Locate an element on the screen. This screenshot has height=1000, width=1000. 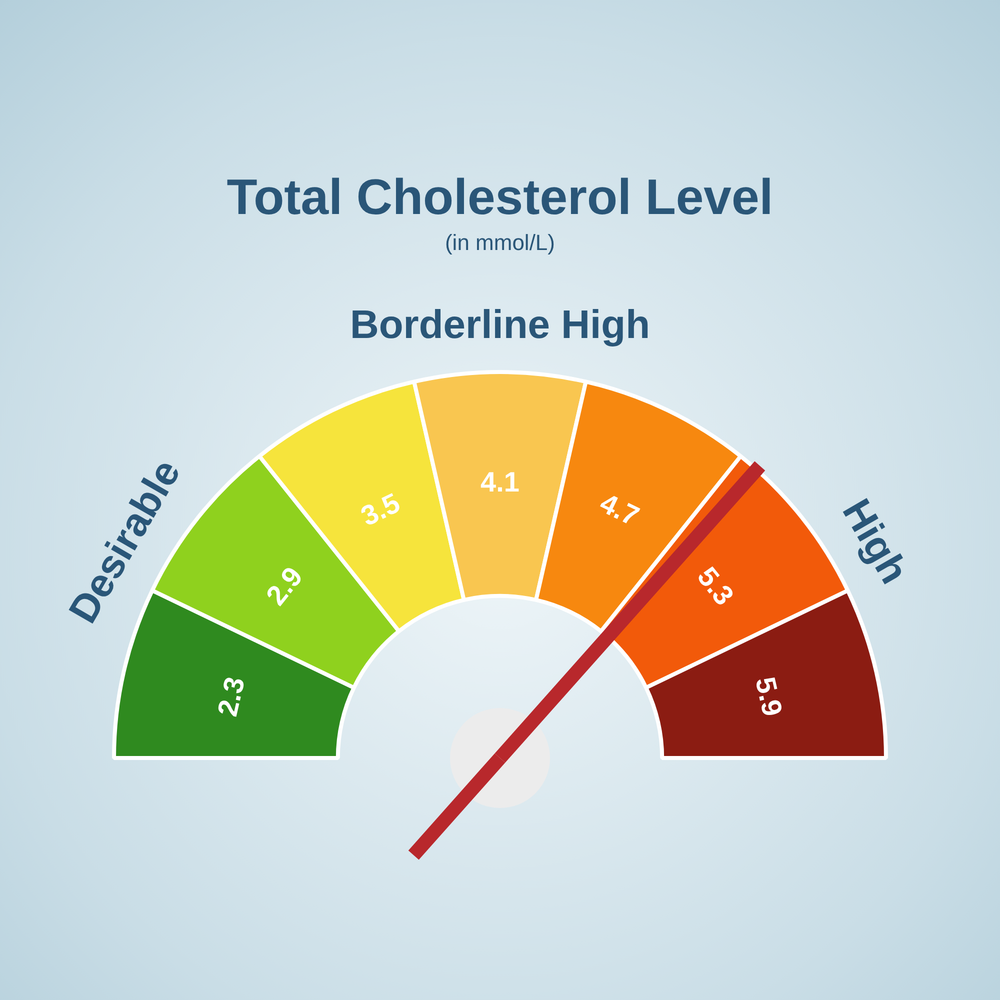
text: Borderline High is located at coordinates (500, 325).